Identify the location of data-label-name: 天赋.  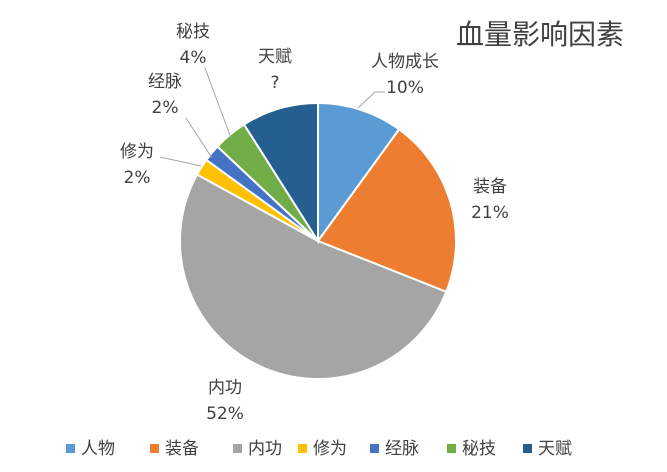
(275, 57).